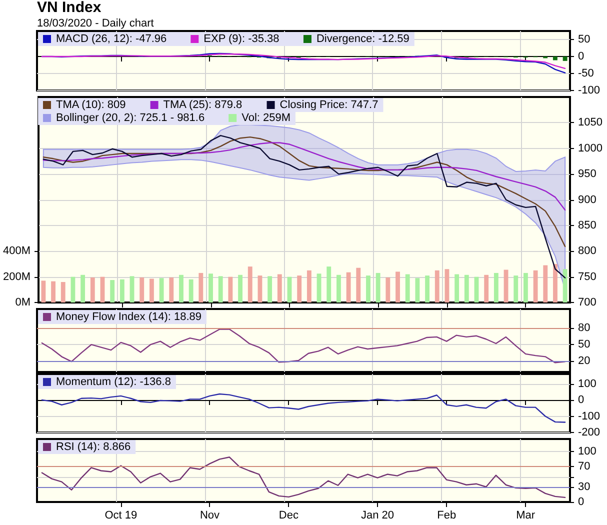  I want to click on y-tick-label: 30, so click(584, 486).